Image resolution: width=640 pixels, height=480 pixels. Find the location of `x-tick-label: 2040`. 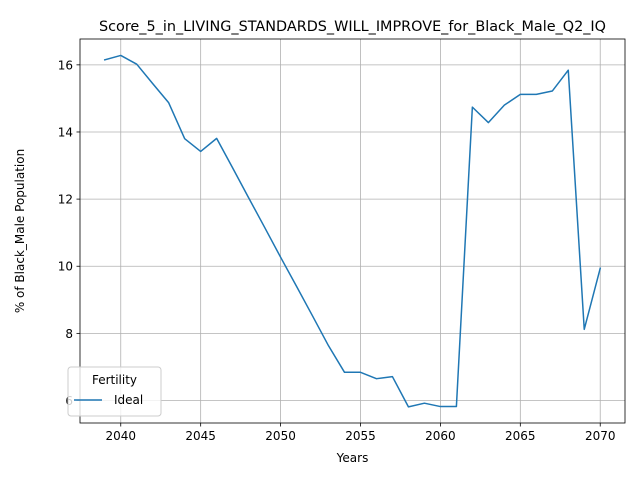

x-tick-label: 2040 is located at coordinates (120, 436).